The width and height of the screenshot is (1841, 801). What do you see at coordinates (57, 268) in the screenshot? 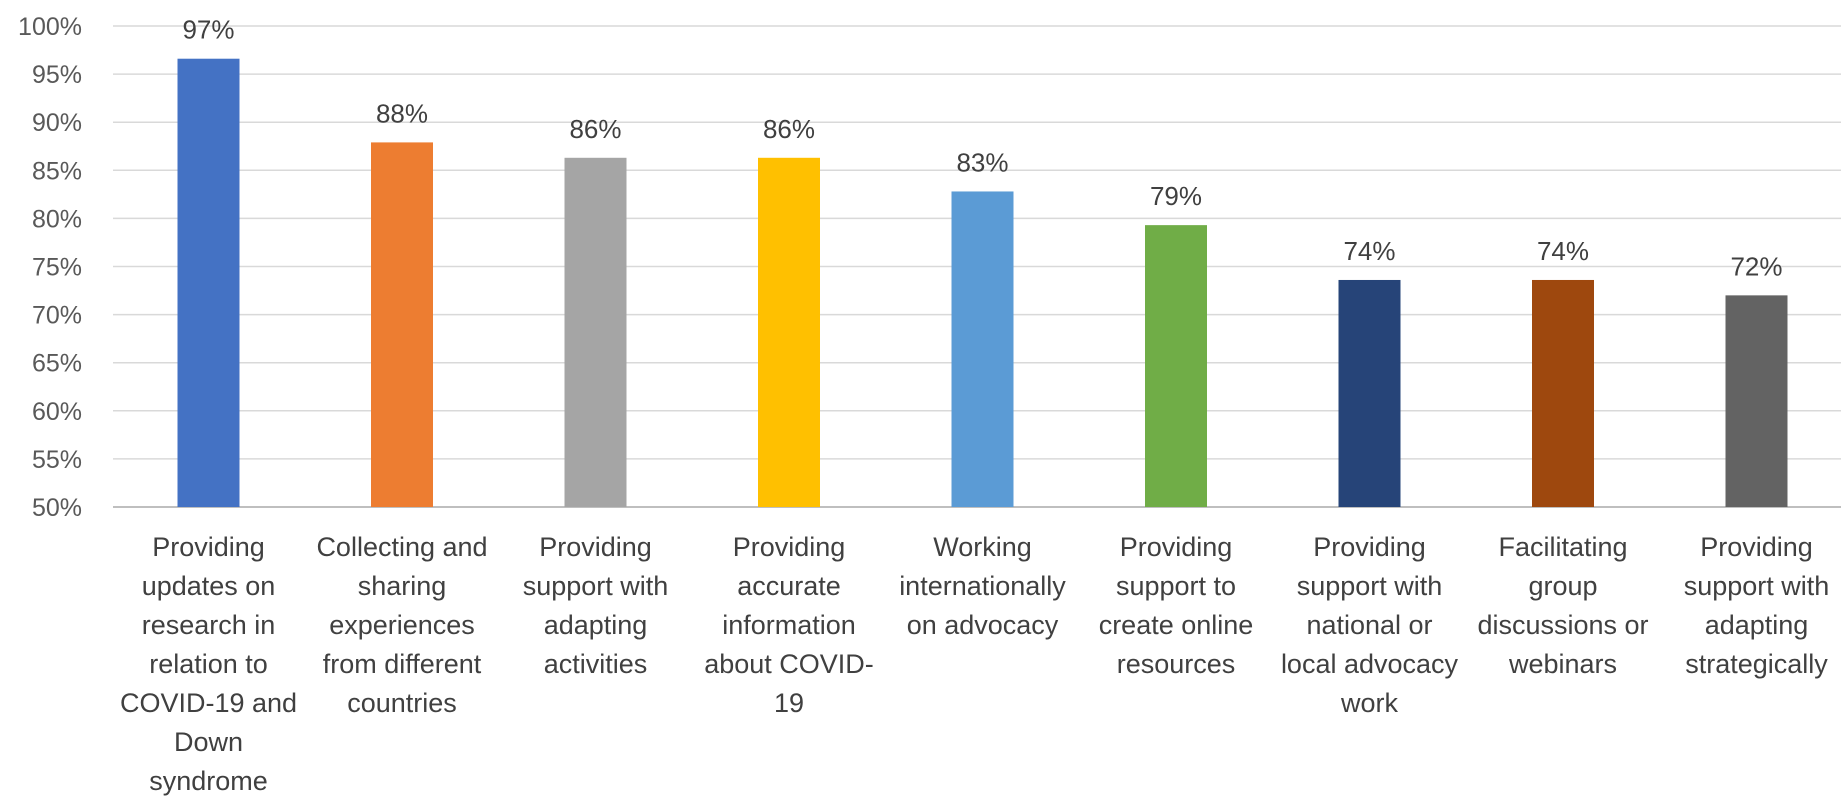
I see `y-tick-label: 75%` at bounding box center [57, 268].